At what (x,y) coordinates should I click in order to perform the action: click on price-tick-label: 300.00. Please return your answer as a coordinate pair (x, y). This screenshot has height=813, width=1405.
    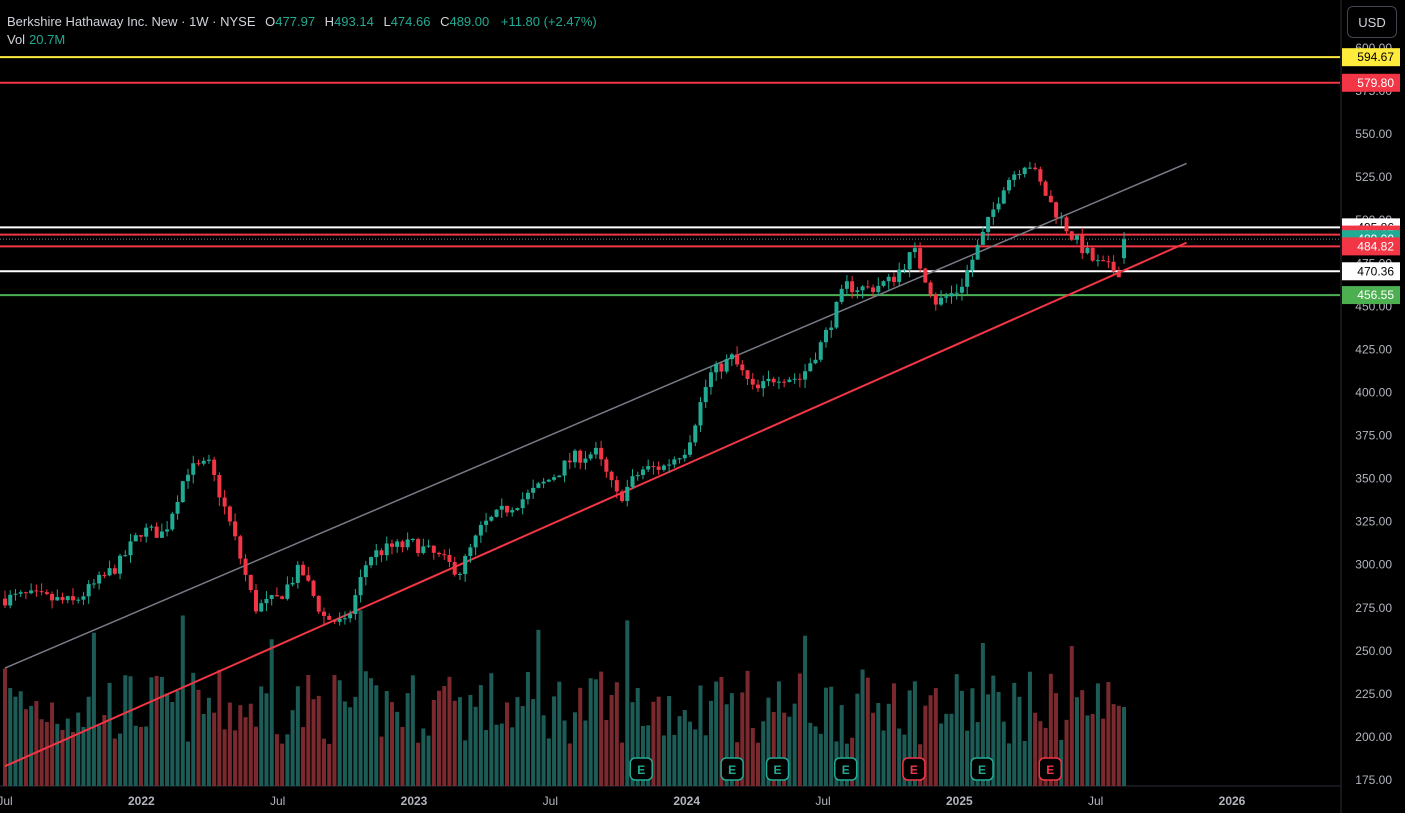
    Looking at the image, I should click on (1373, 565).